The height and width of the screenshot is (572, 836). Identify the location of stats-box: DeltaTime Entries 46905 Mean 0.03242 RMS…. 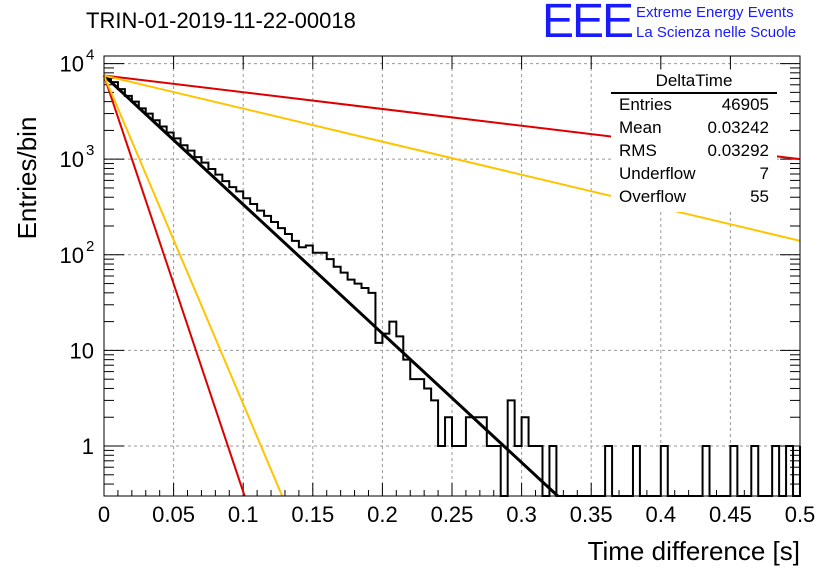
(694, 141).